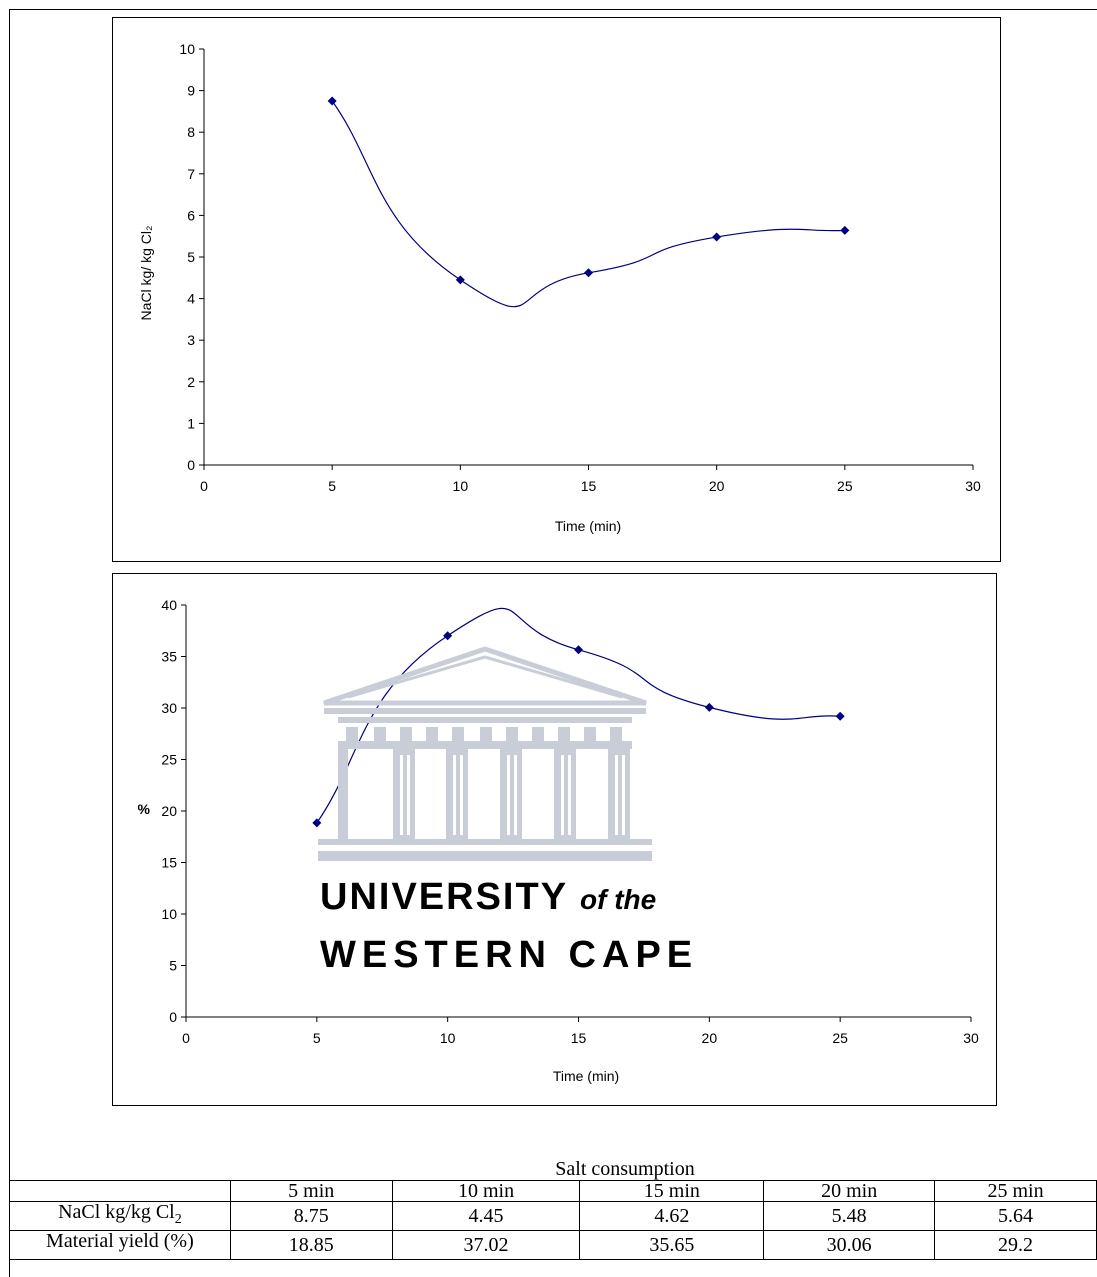 The image size is (1097, 1277). I want to click on y-tick-label: 8, so click(191, 132).